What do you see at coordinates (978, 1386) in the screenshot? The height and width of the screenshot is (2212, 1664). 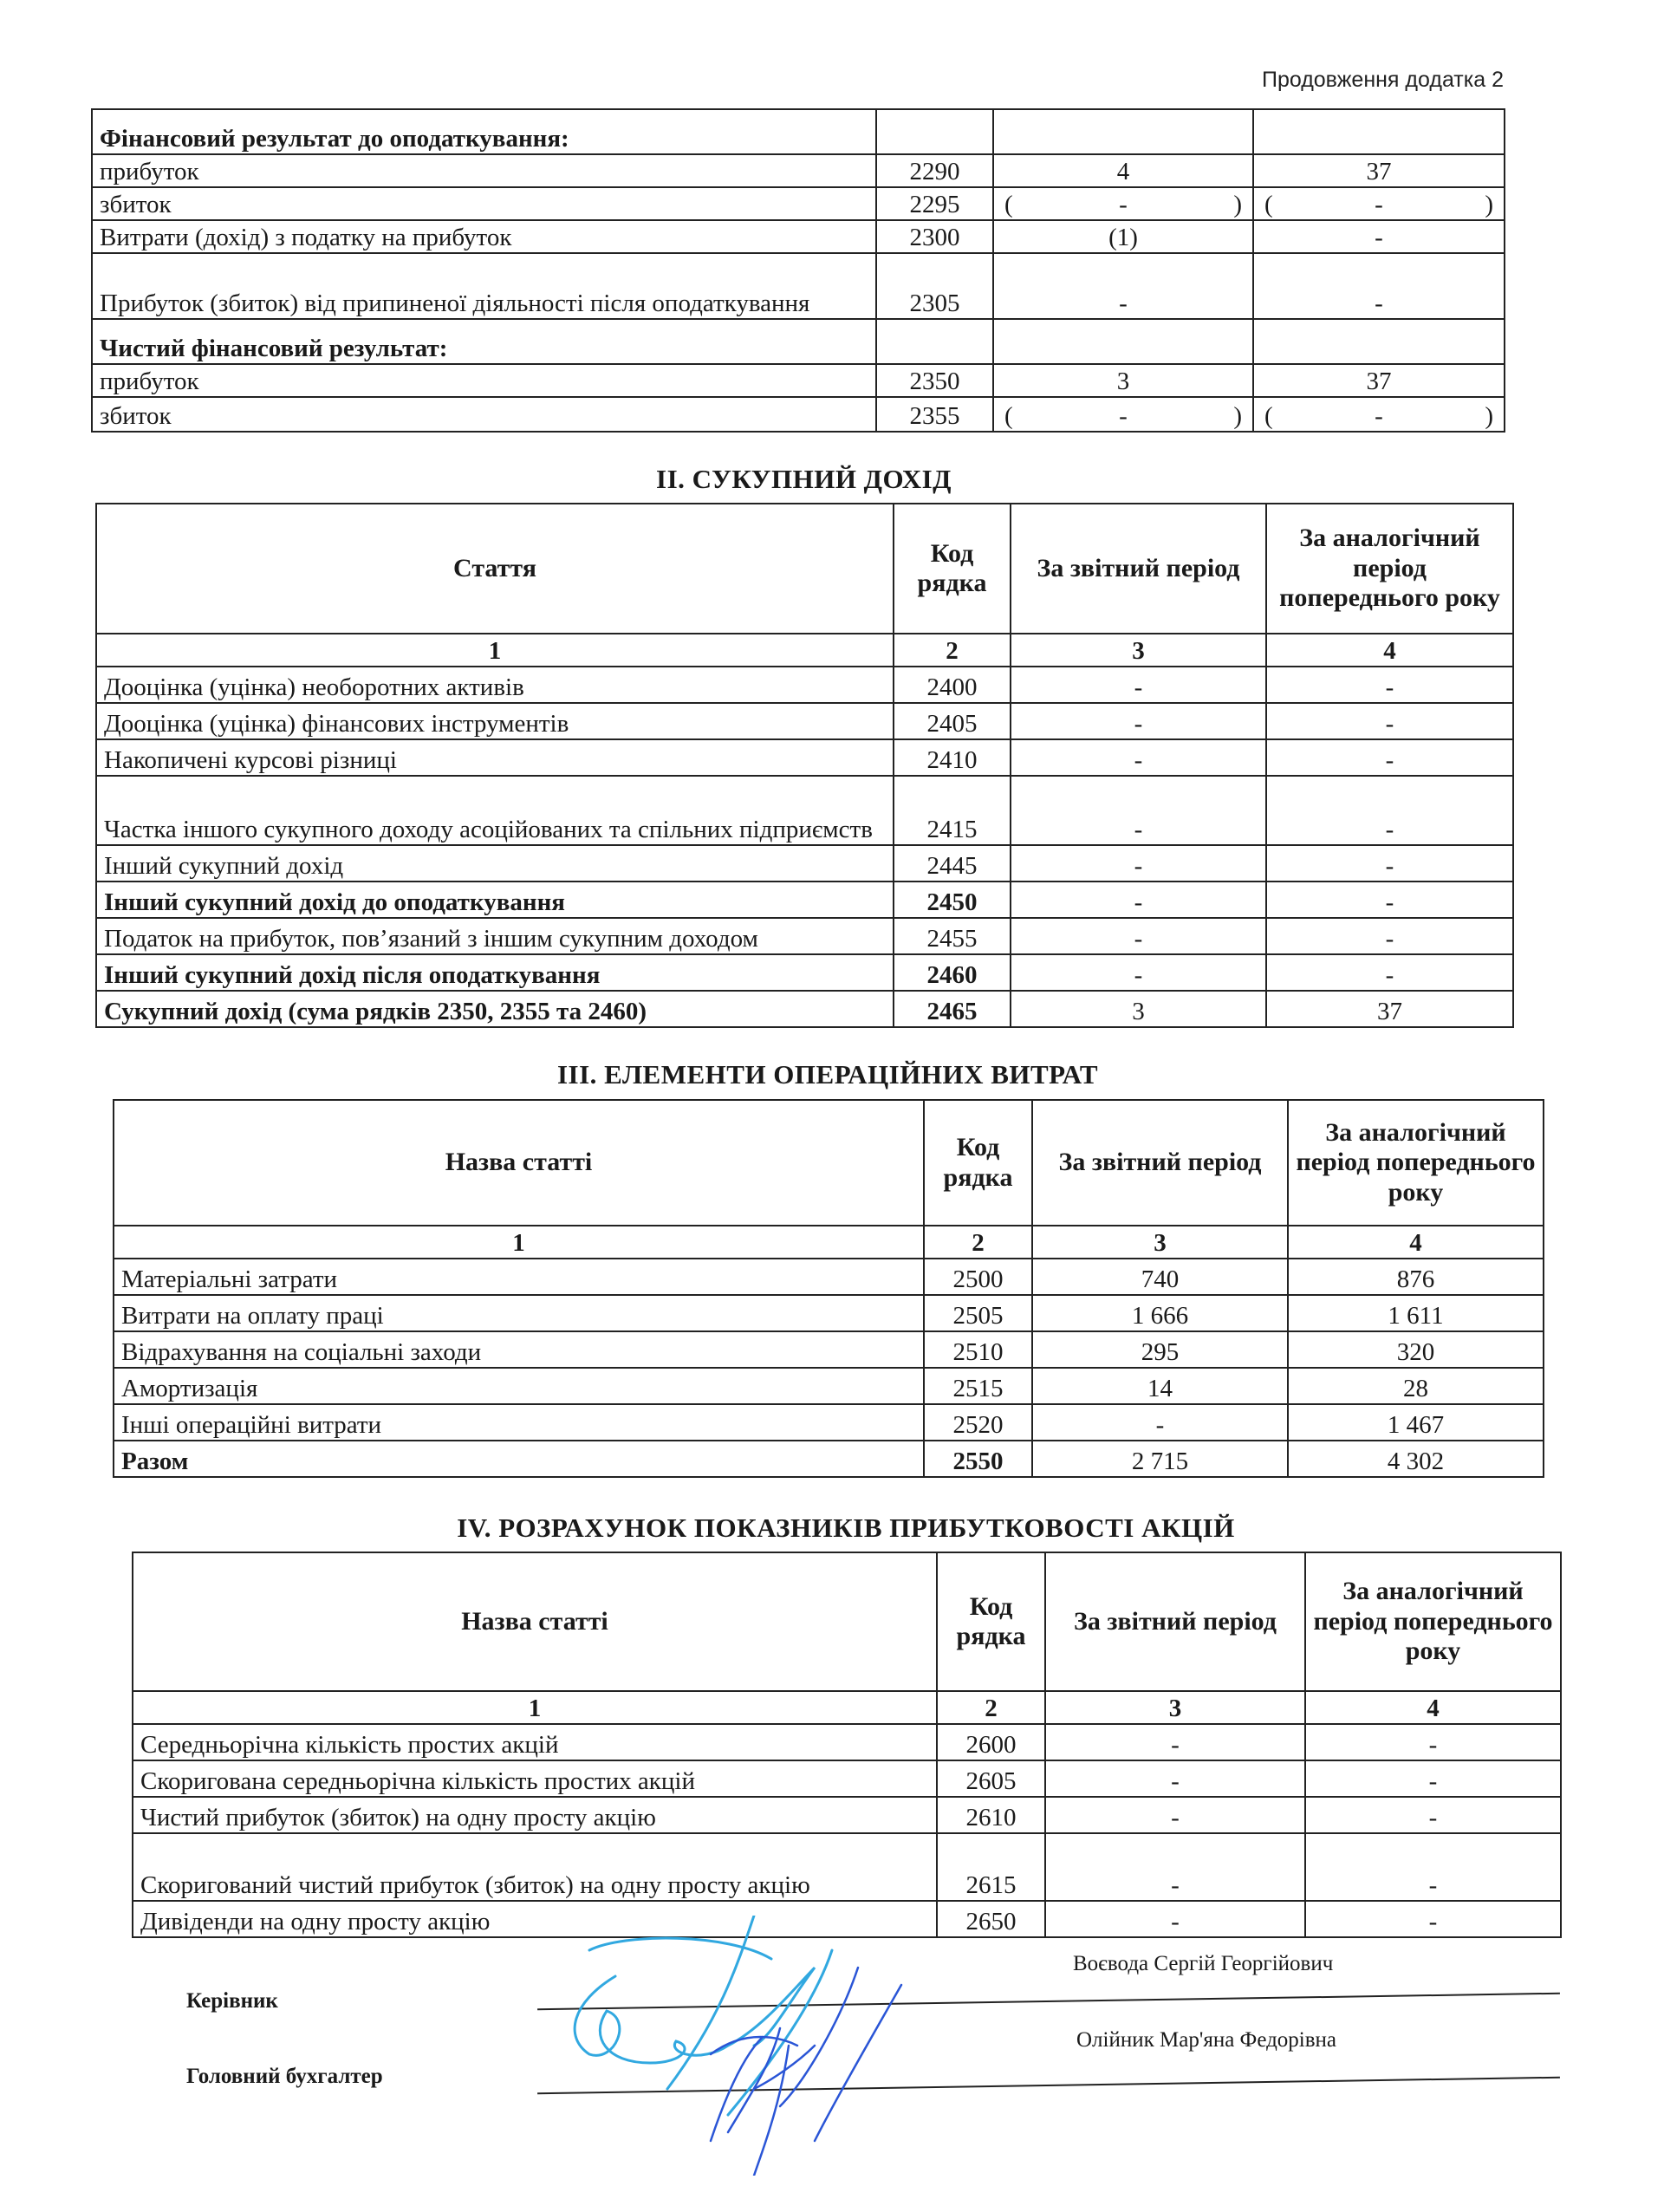 I see `row-code: 2515` at bounding box center [978, 1386].